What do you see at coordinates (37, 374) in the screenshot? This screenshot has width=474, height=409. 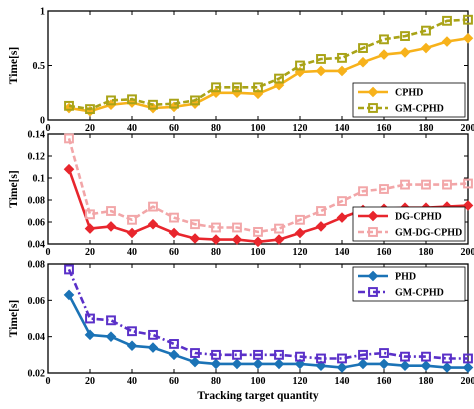 I see `y-tick-label: 0.02` at bounding box center [37, 374].